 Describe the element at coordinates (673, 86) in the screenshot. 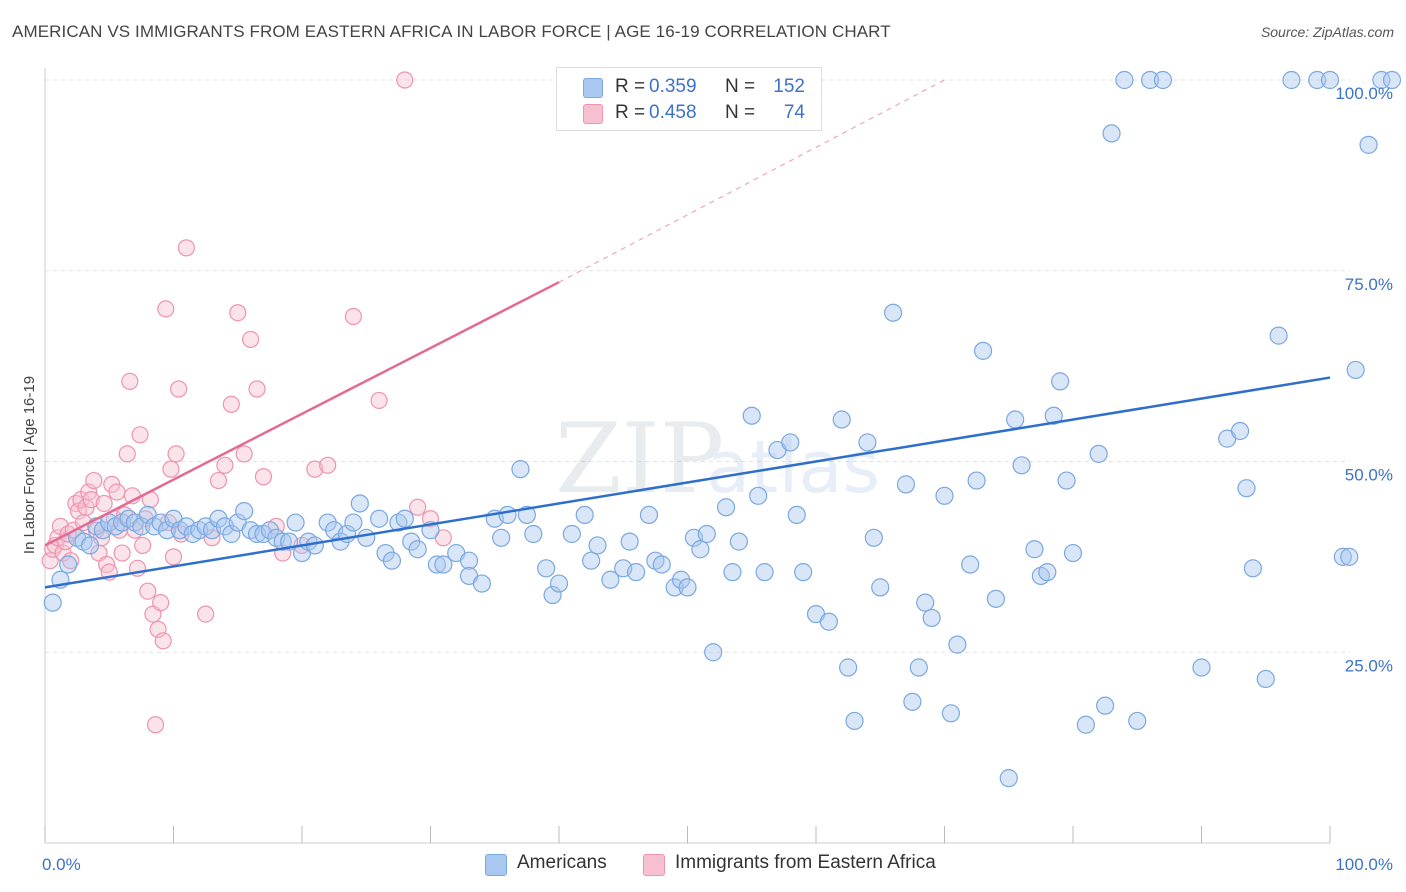

I see `r-value: 0.359` at that location.